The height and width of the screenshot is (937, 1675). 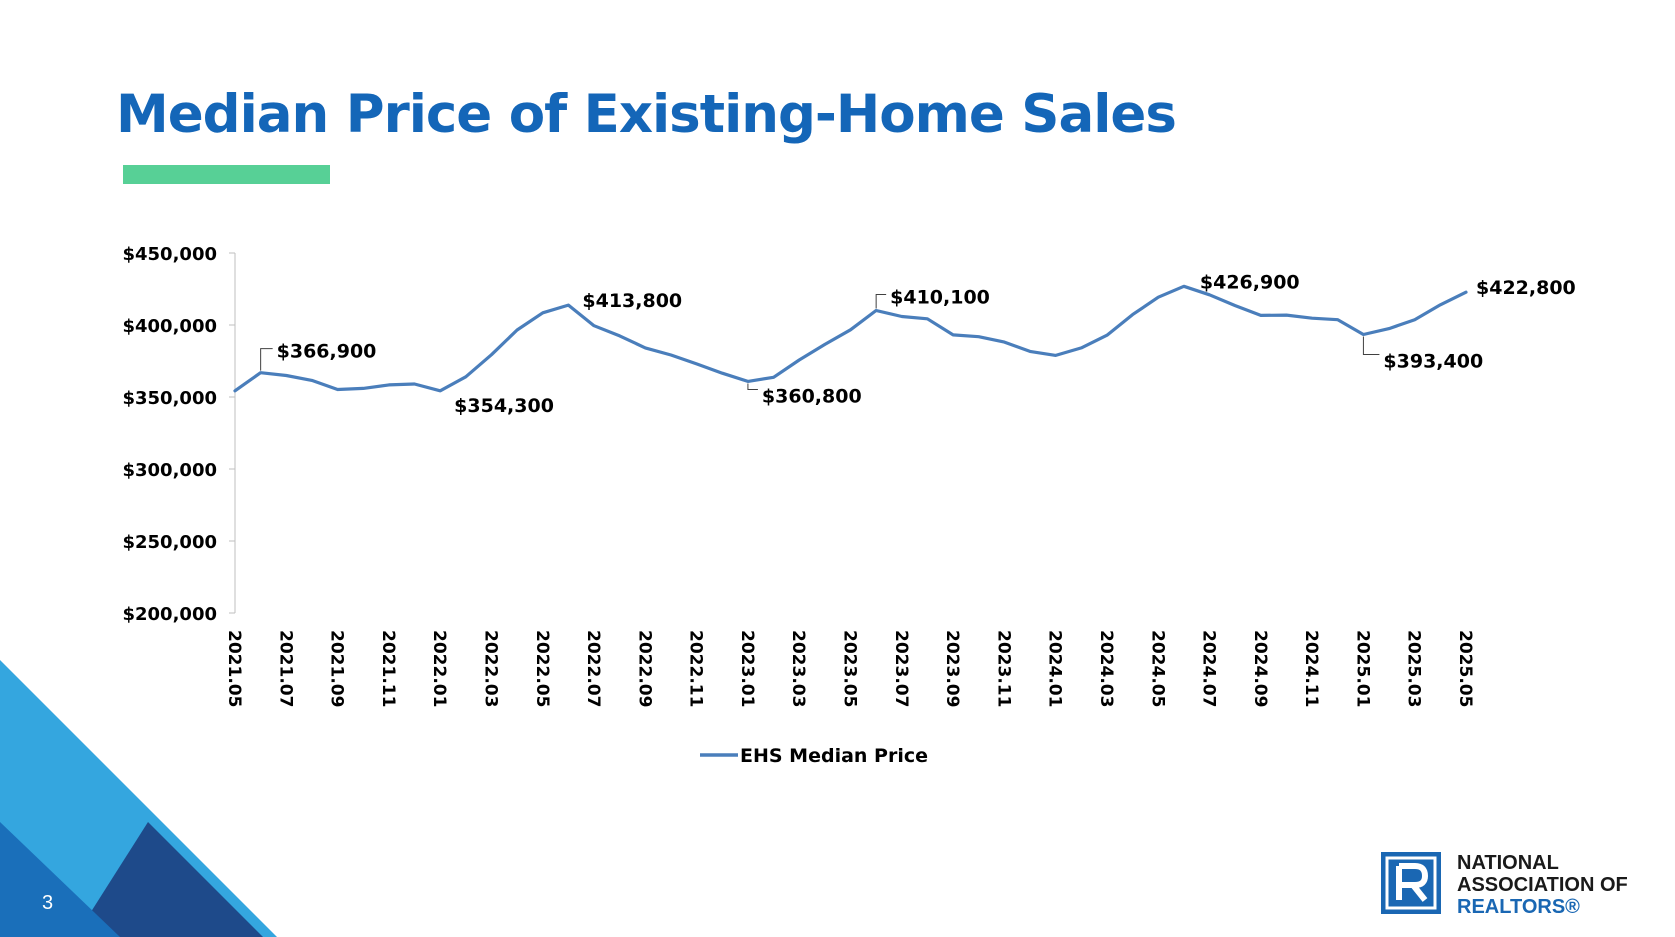 What do you see at coordinates (1508, 863) in the screenshot?
I see `logo-line-1: NATIONAL` at bounding box center [1508, 863].